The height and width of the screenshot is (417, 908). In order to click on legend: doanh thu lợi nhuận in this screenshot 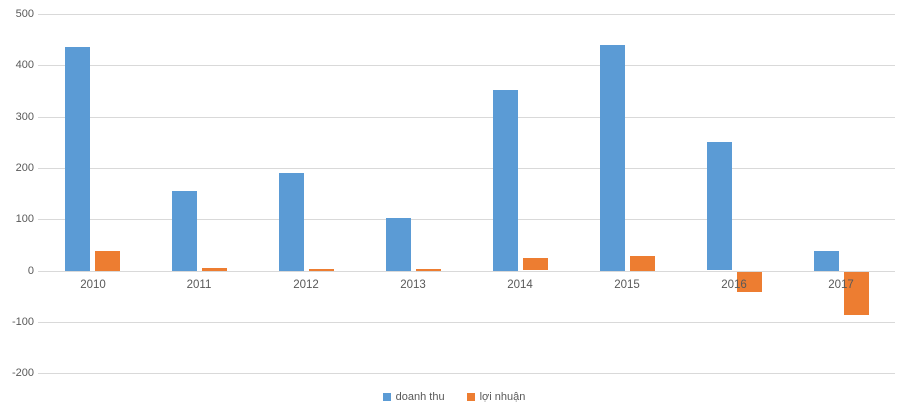, I will do `click(454, 397)`.